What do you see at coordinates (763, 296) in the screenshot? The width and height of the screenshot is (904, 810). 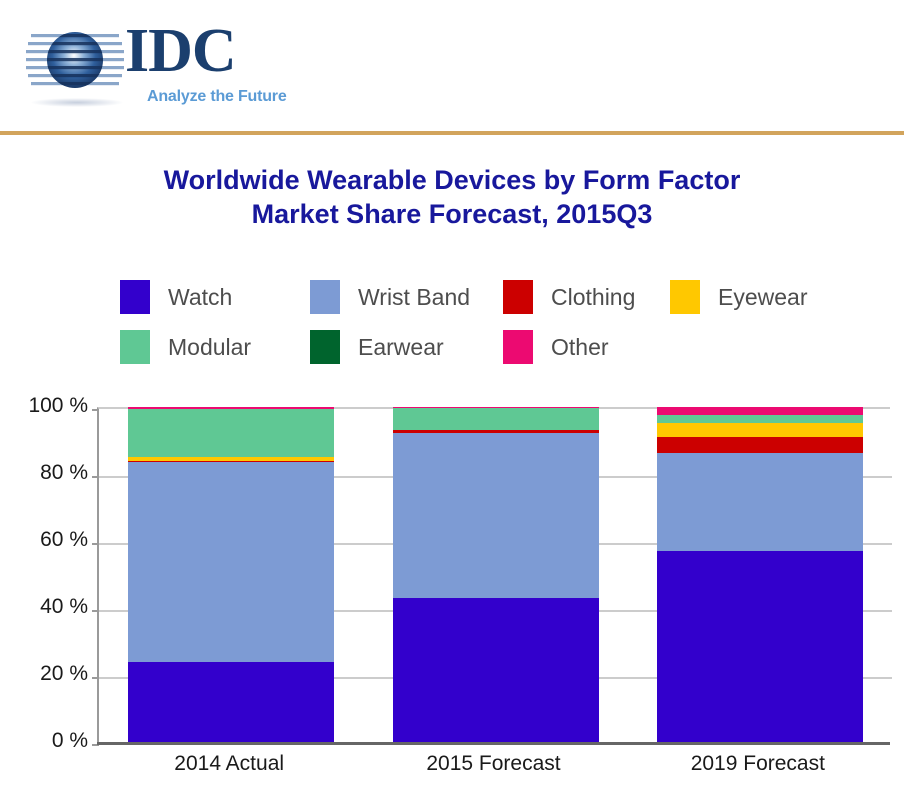 I see `legend-label: Eyewear` at bounding box center [763, 296].